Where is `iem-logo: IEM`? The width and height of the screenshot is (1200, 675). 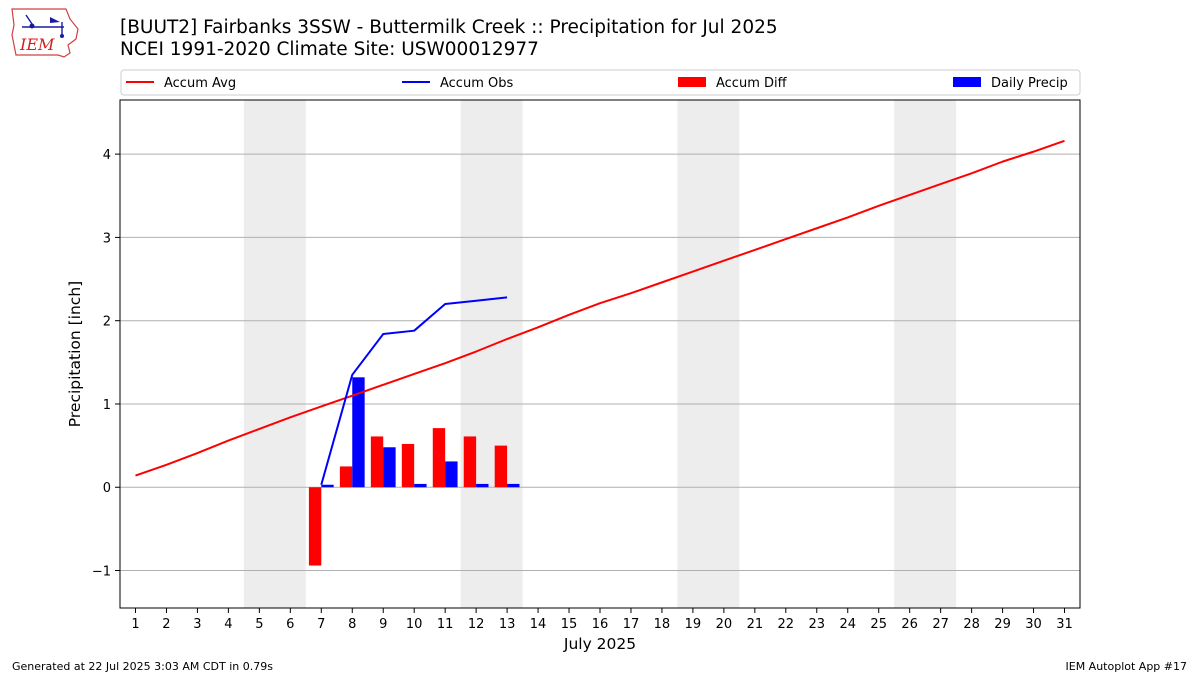
iem-logo: IEM is located at coordinates (45, 33).